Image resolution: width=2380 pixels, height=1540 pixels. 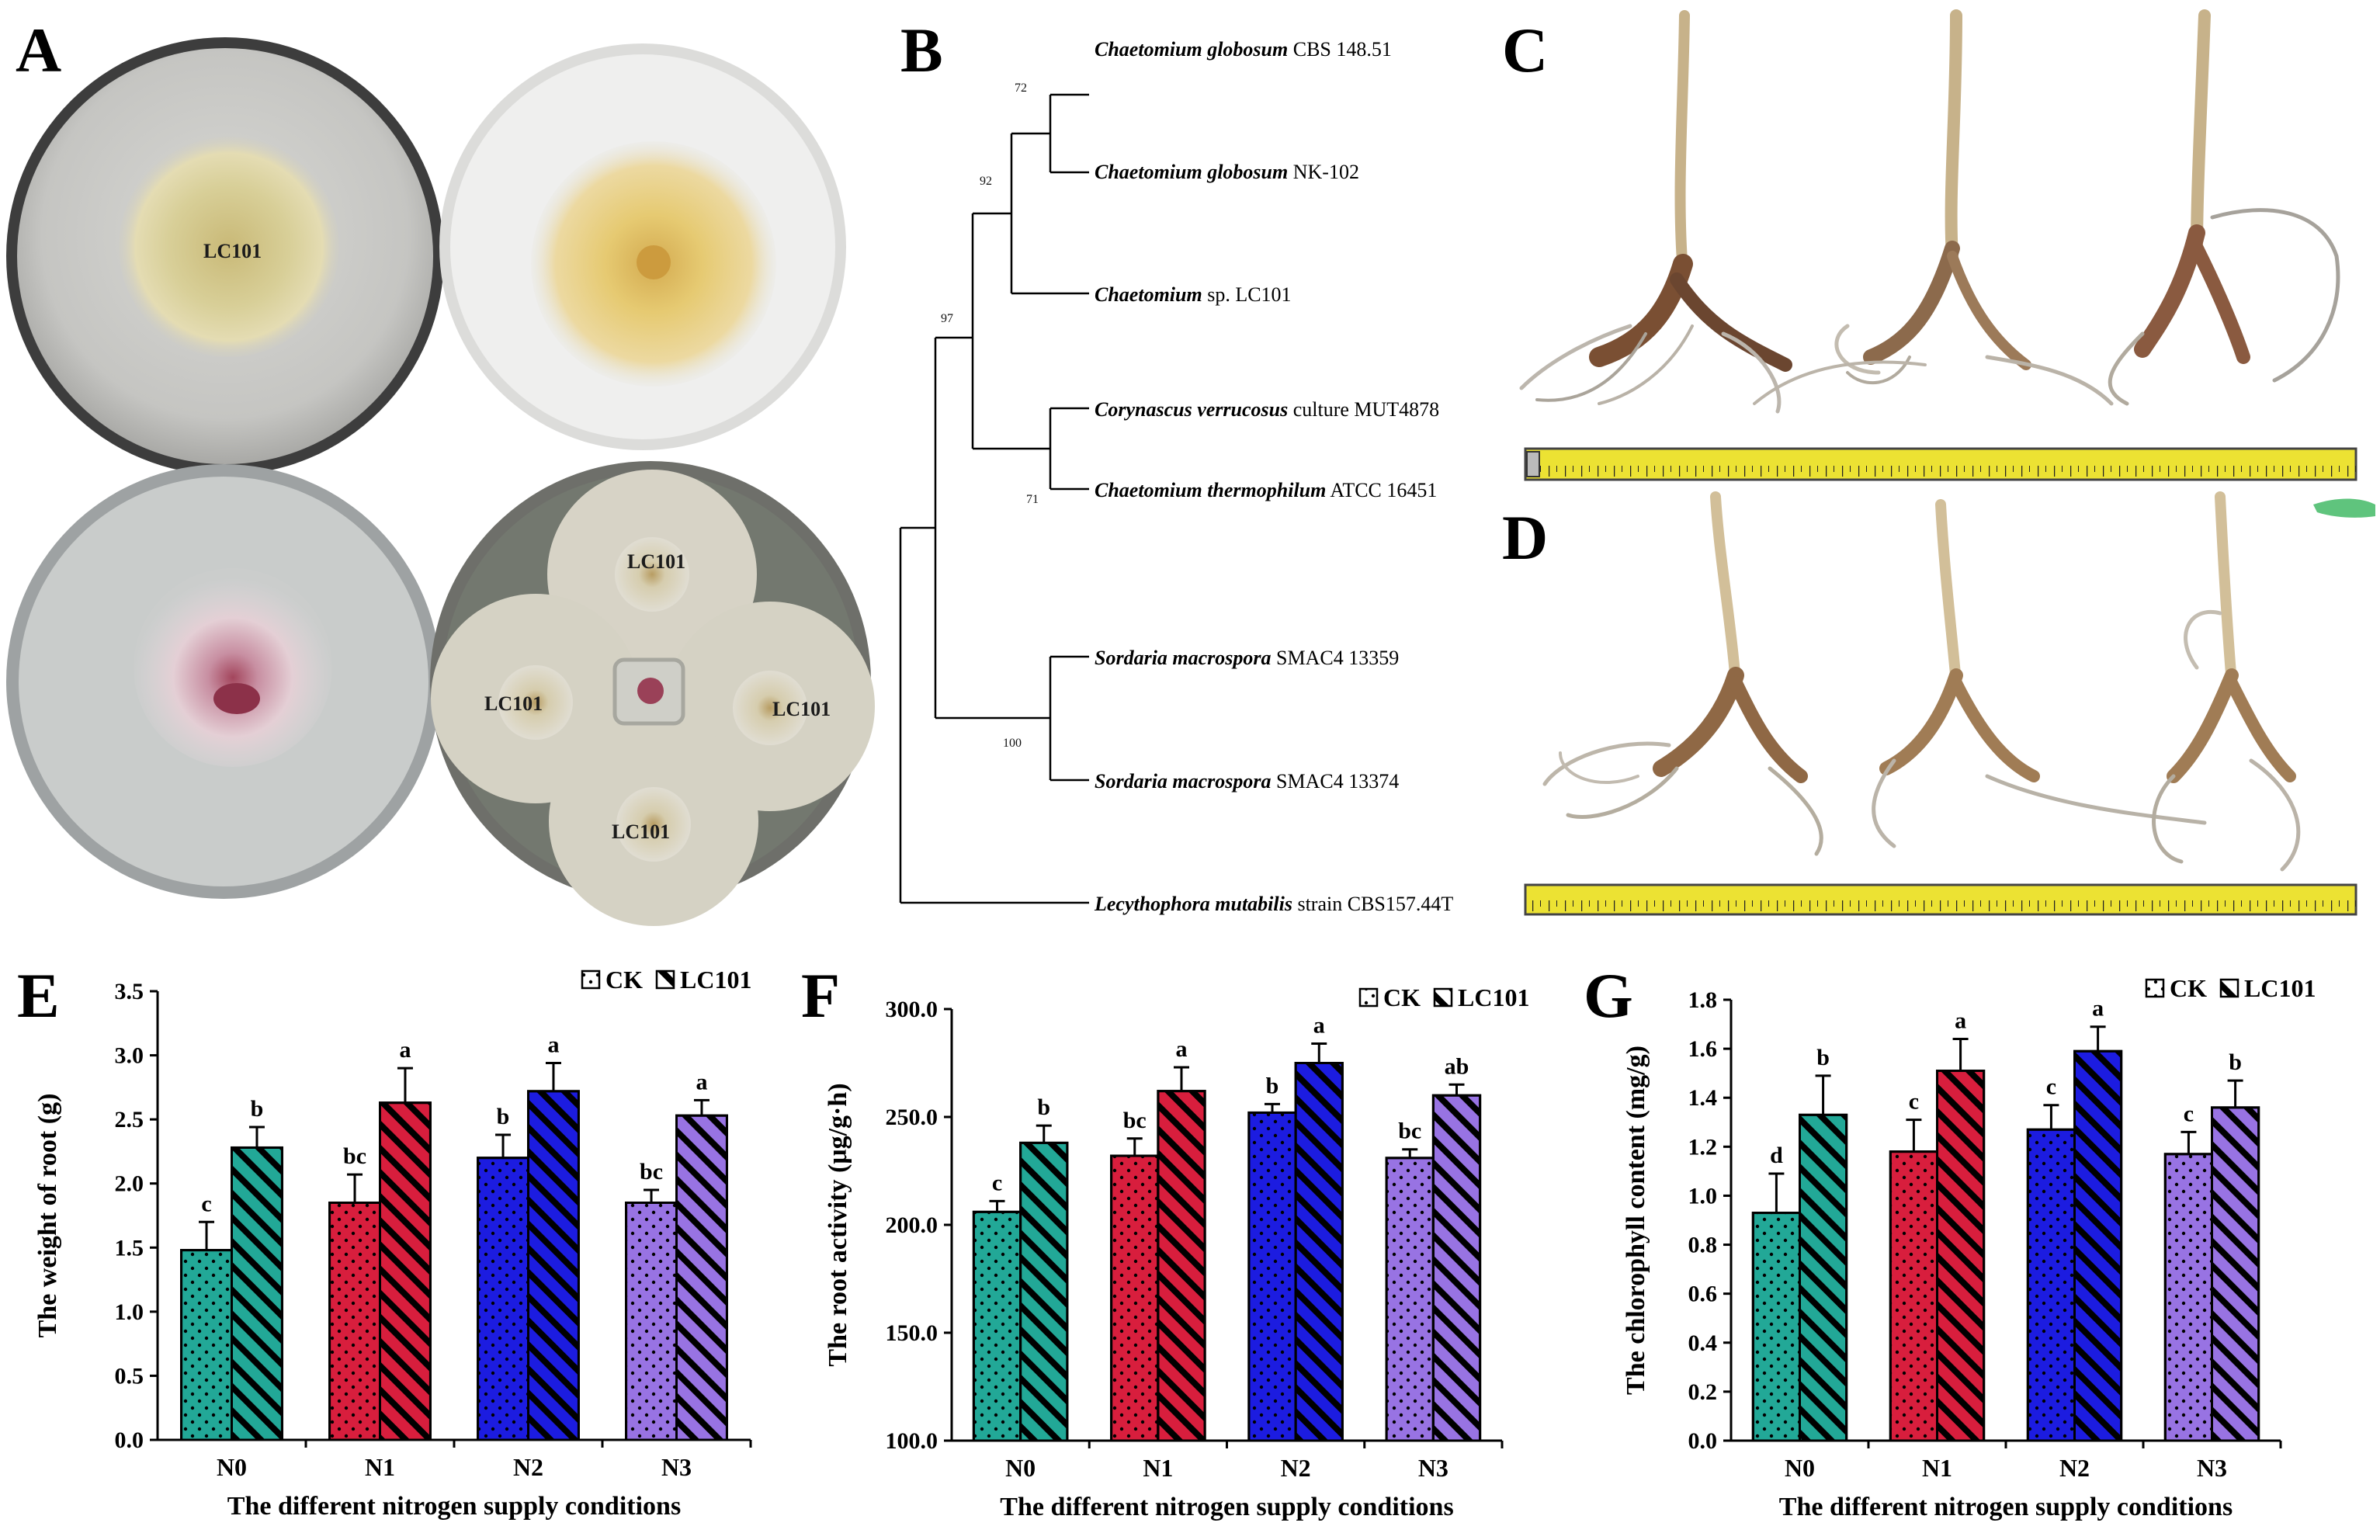 I want to click on y-tick-label: 200.0, so click(x=912, y=1225).